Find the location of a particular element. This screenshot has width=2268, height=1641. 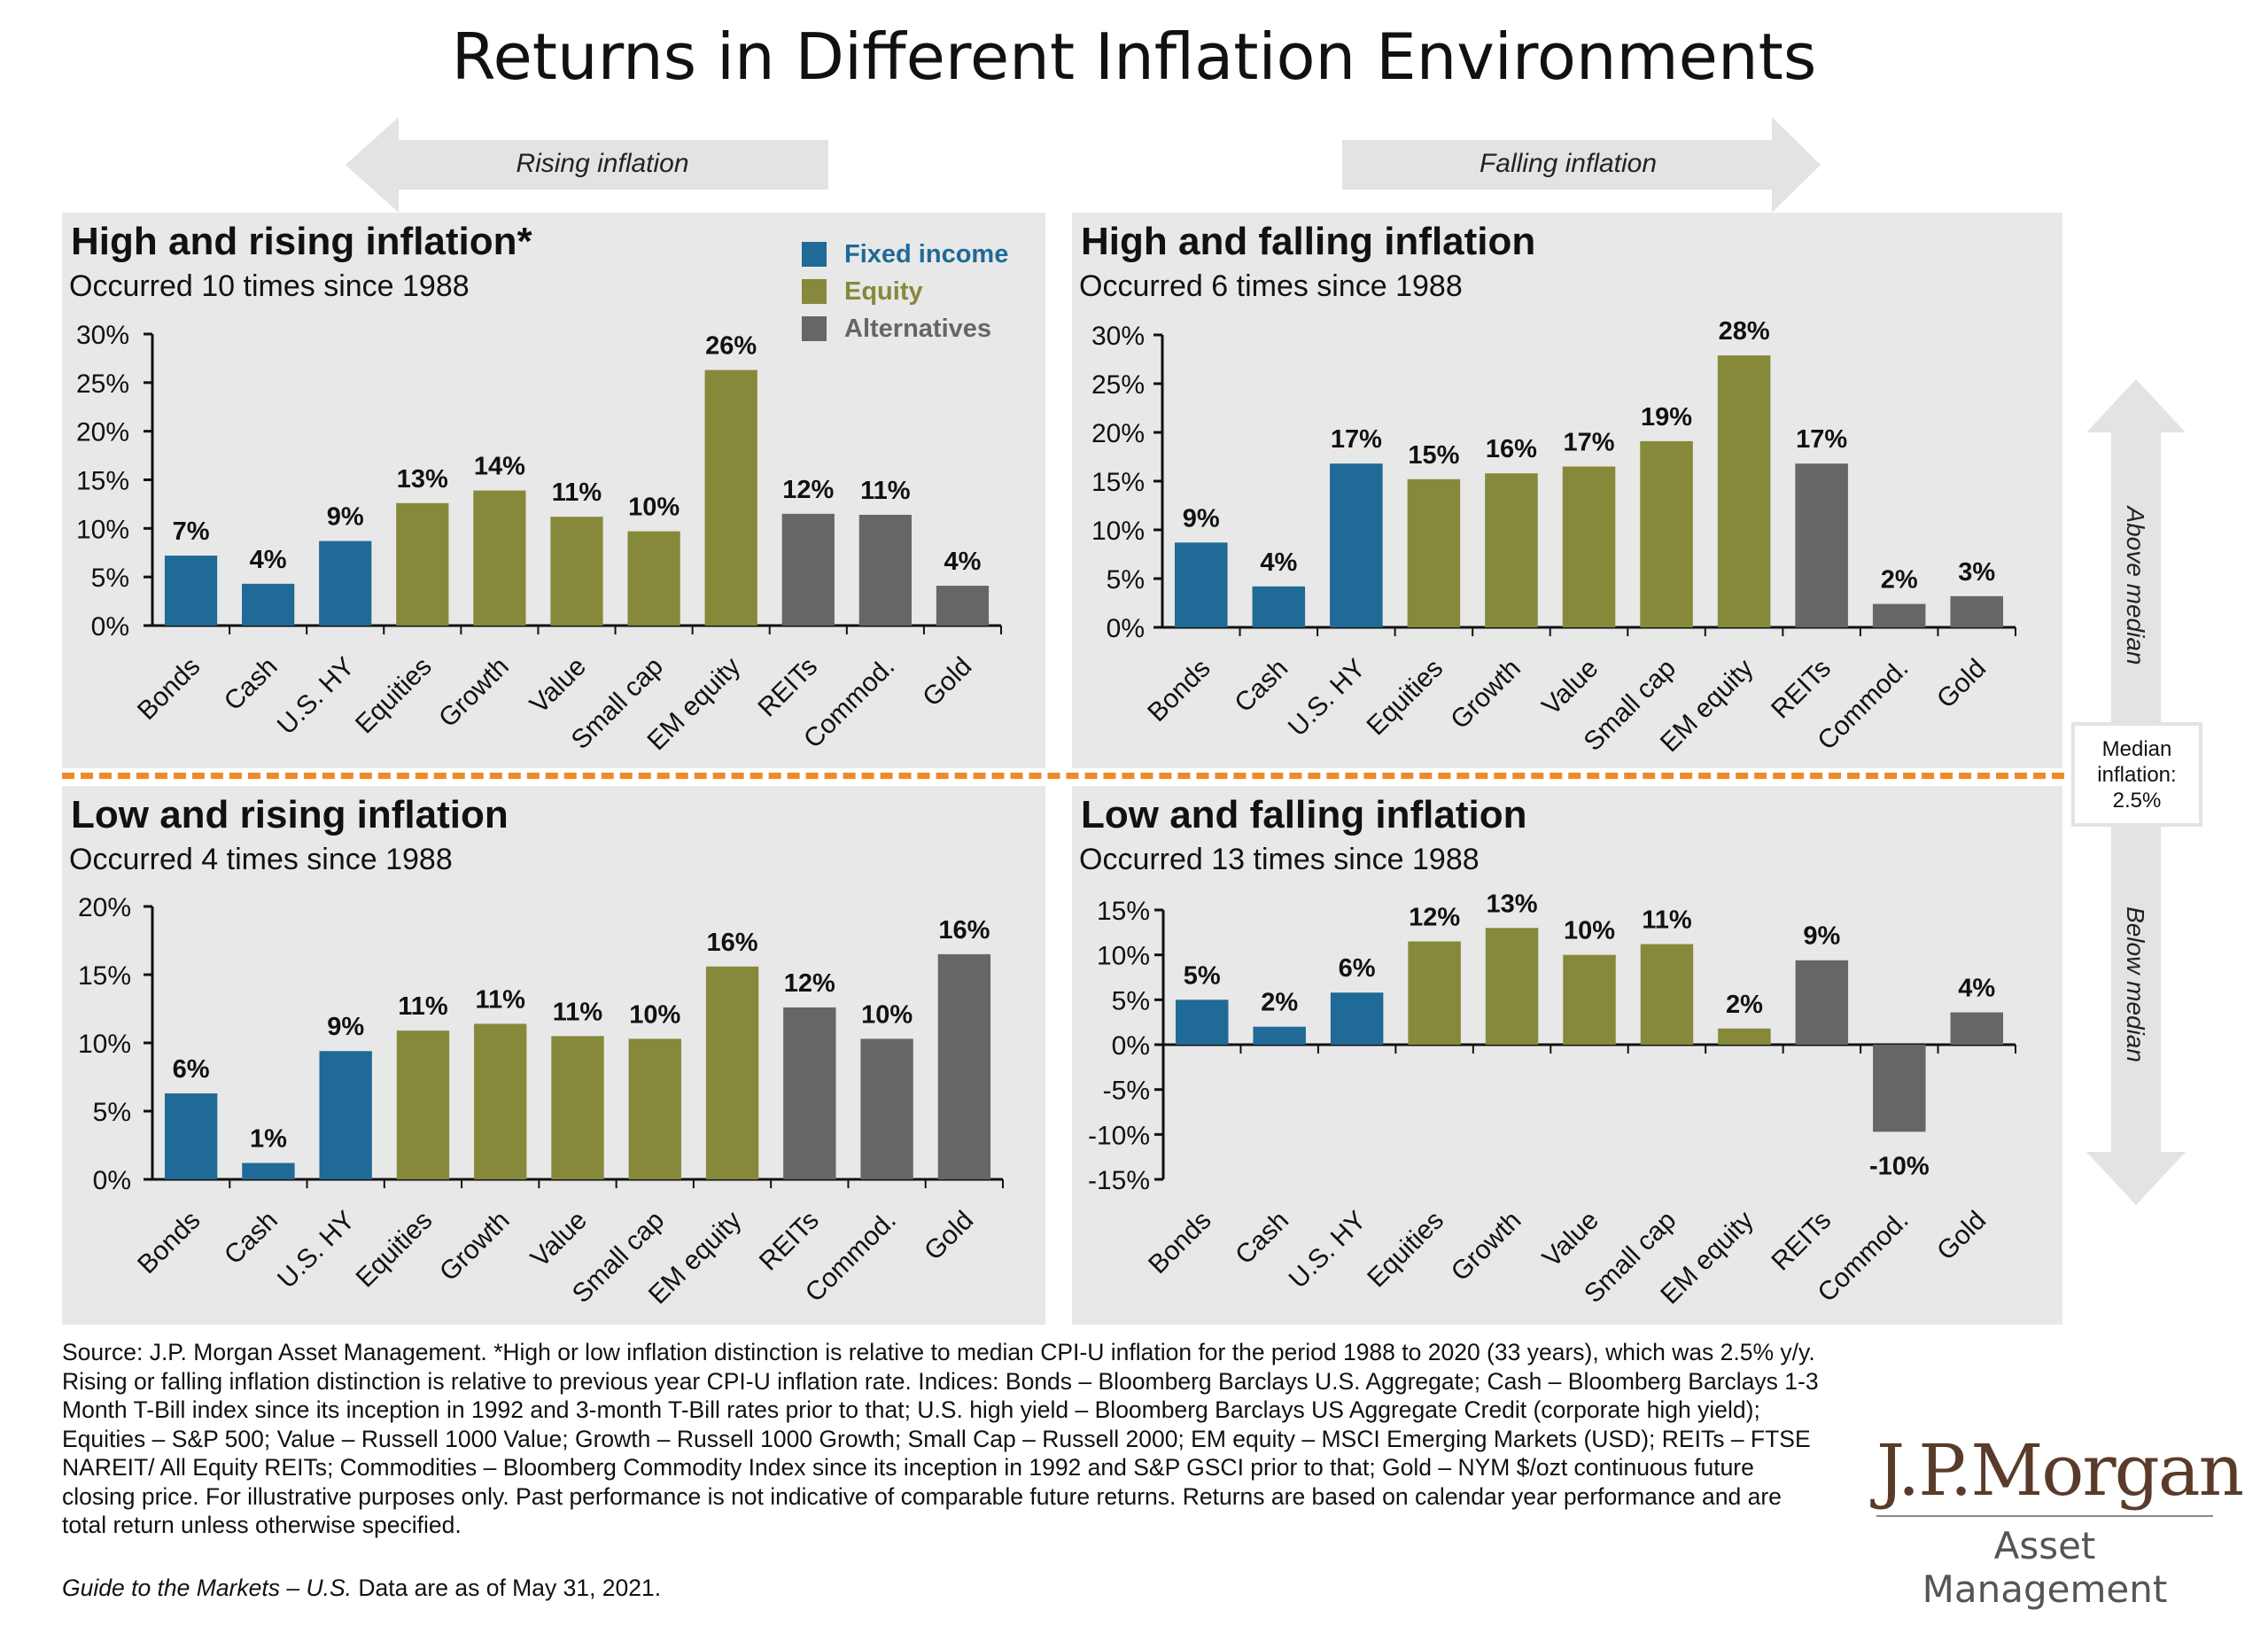

legend-item-alternatives: Alternatives is located at coordinates (905, 328).